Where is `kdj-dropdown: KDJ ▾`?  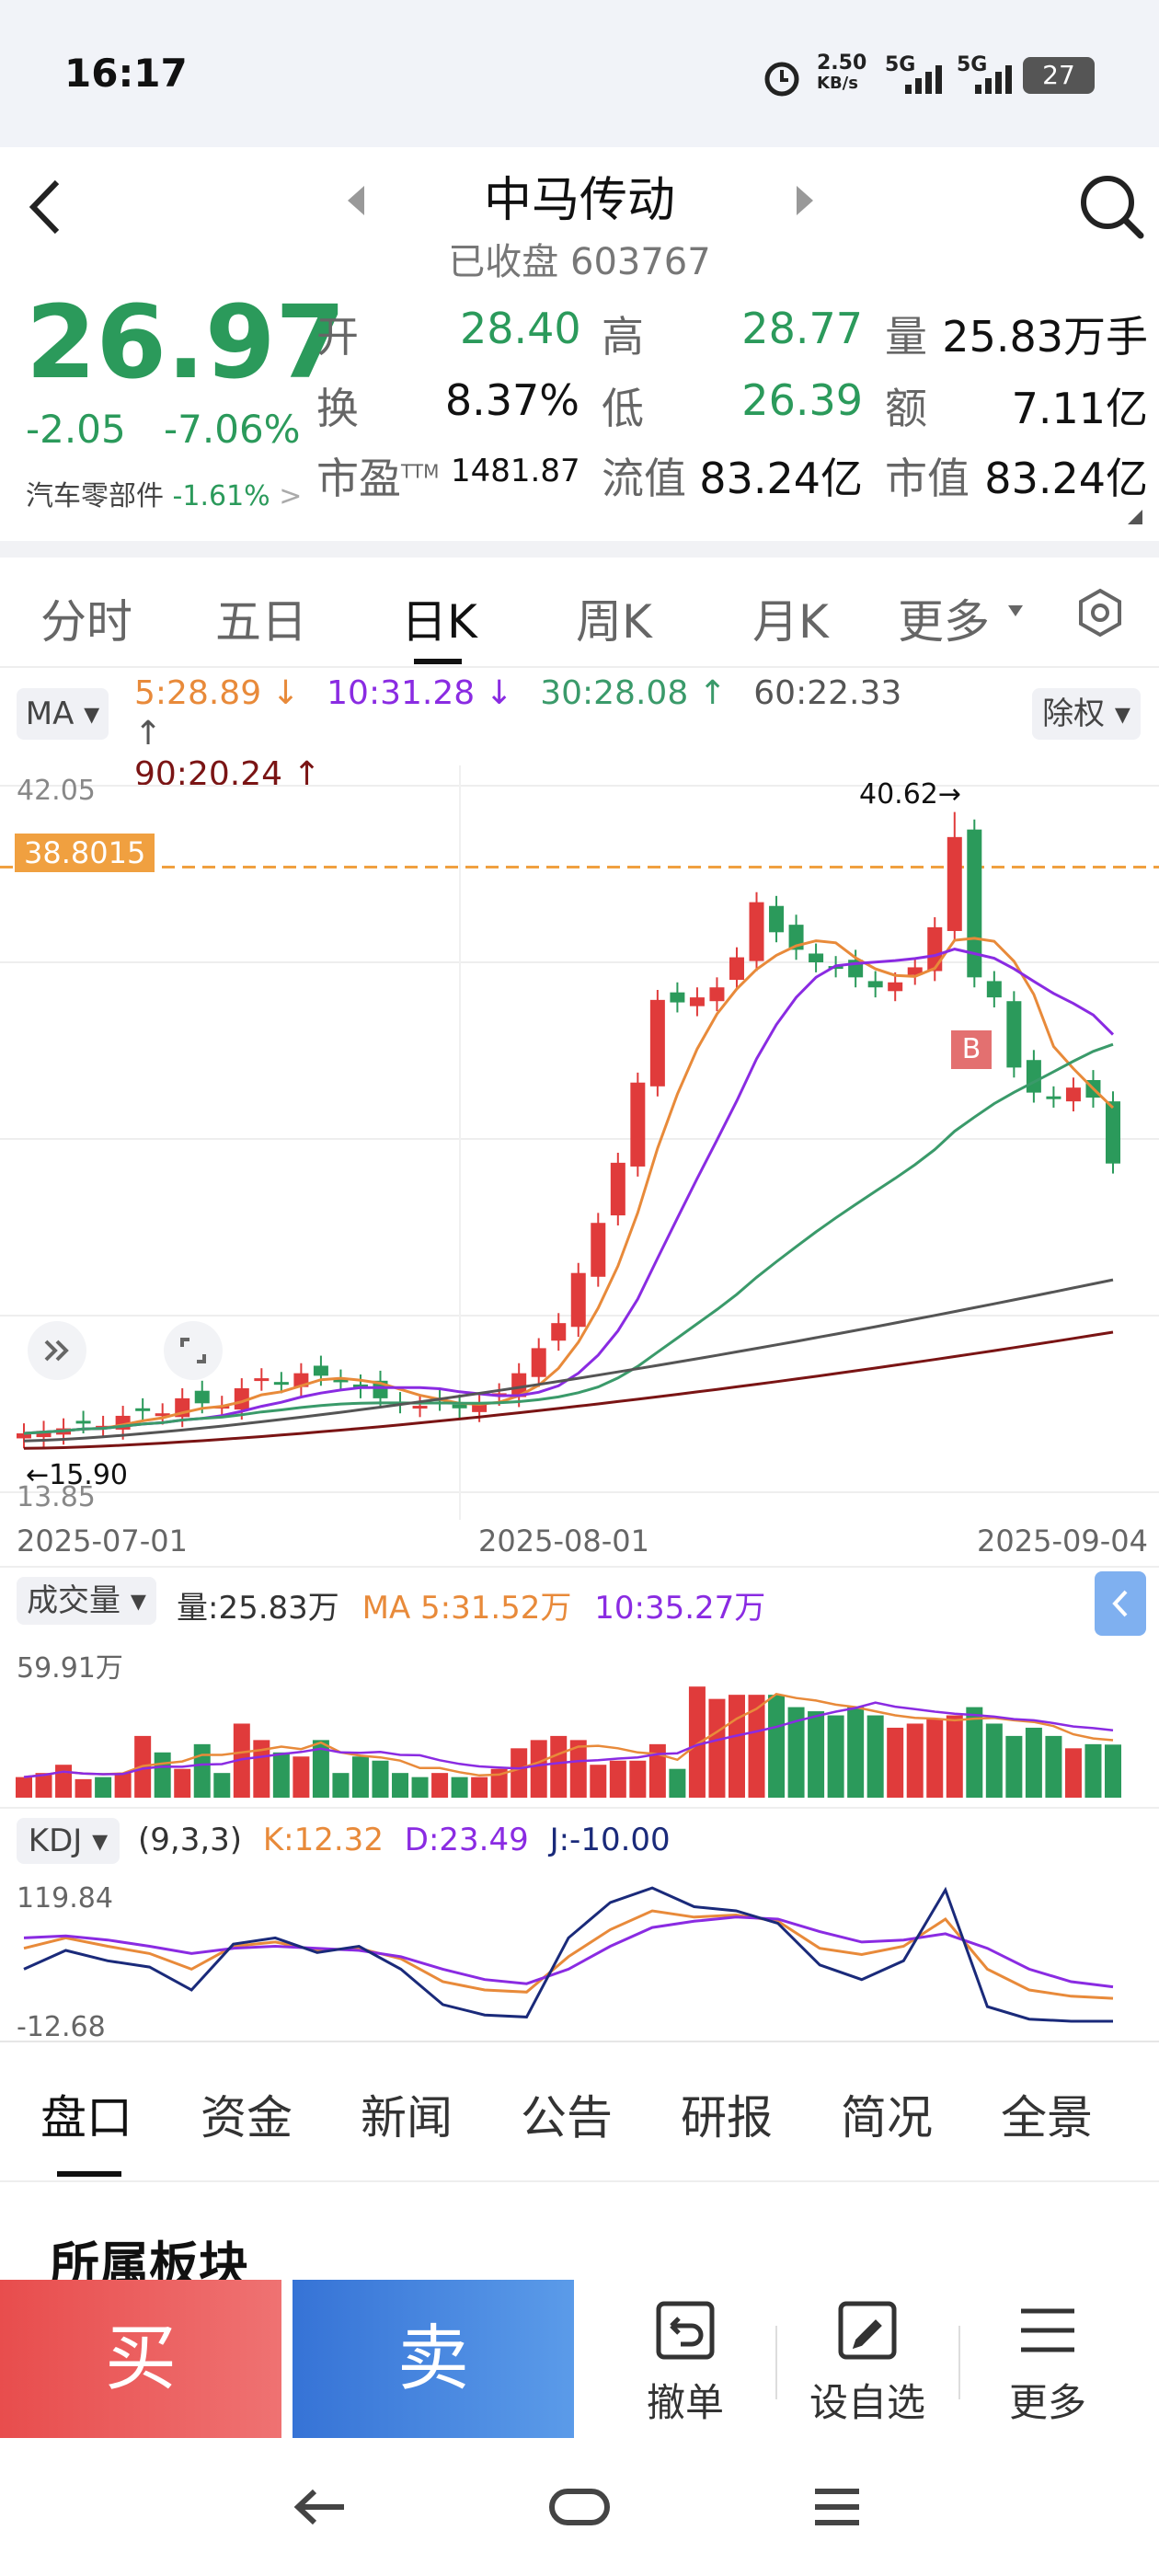 kdj-dropdown: KDJ ▾ is located at coordinates (68, 1841).